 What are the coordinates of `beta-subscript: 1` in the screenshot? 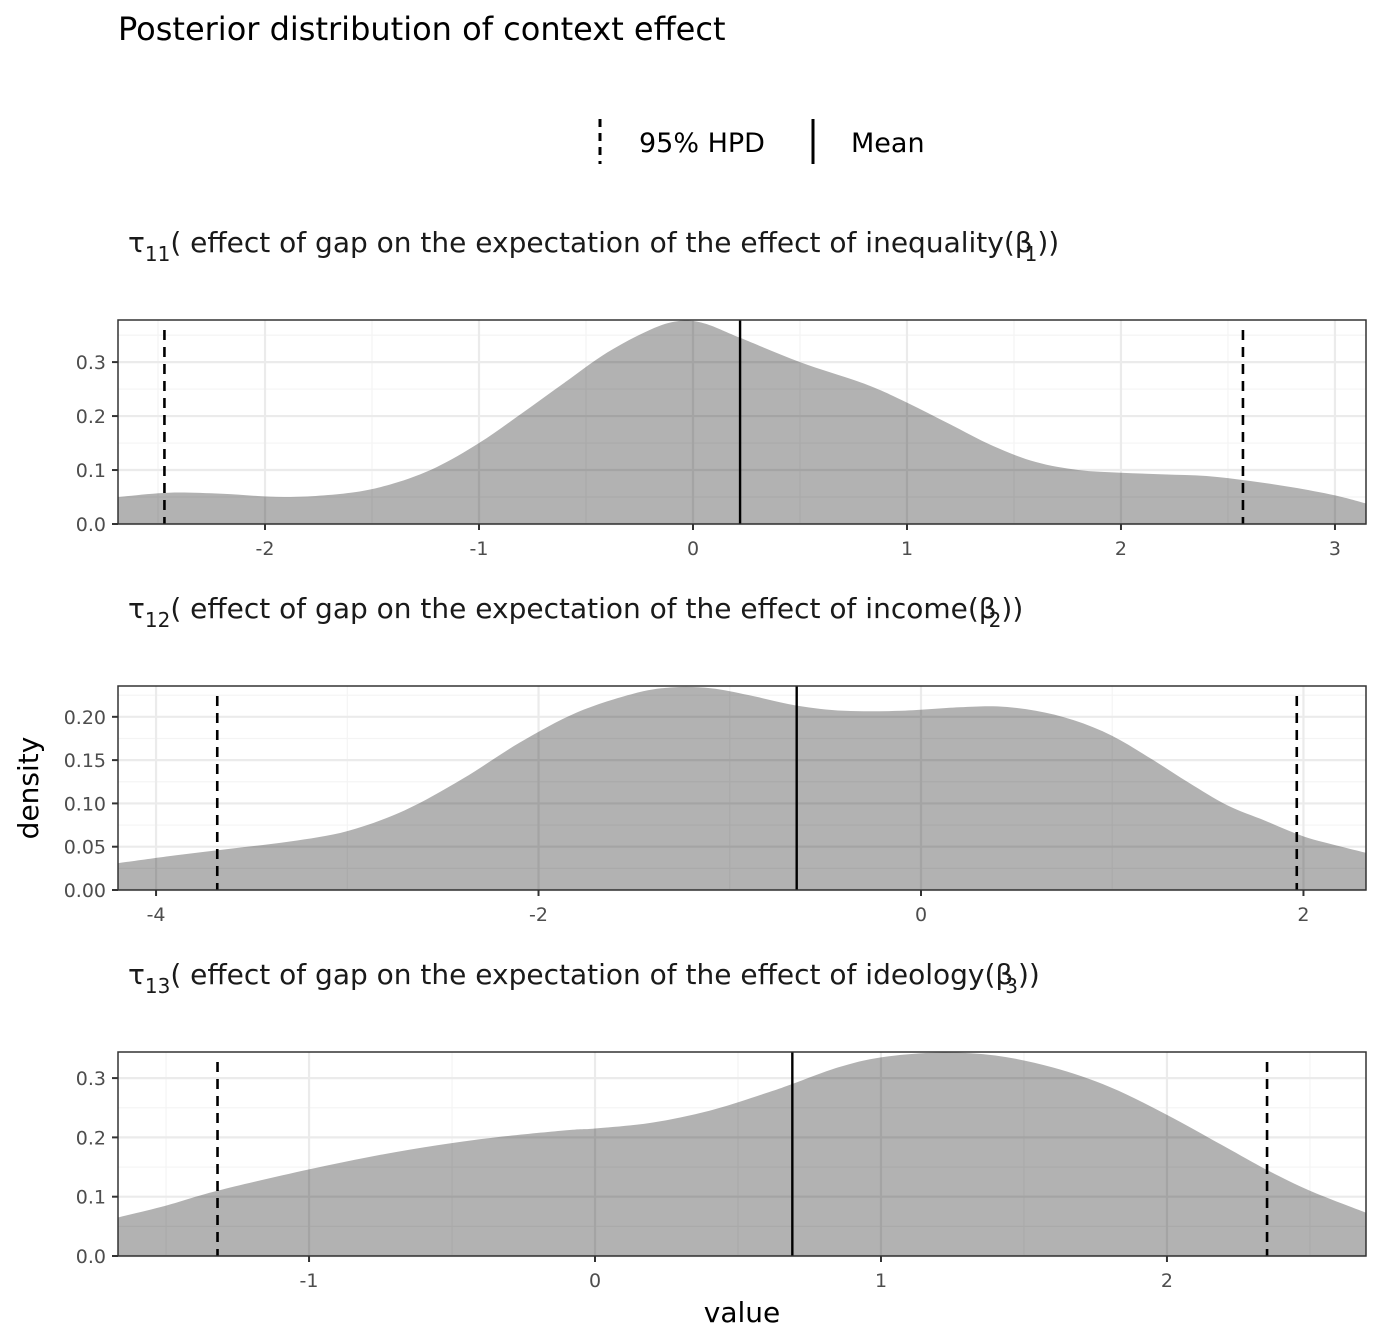 It's located at (1031, 254).